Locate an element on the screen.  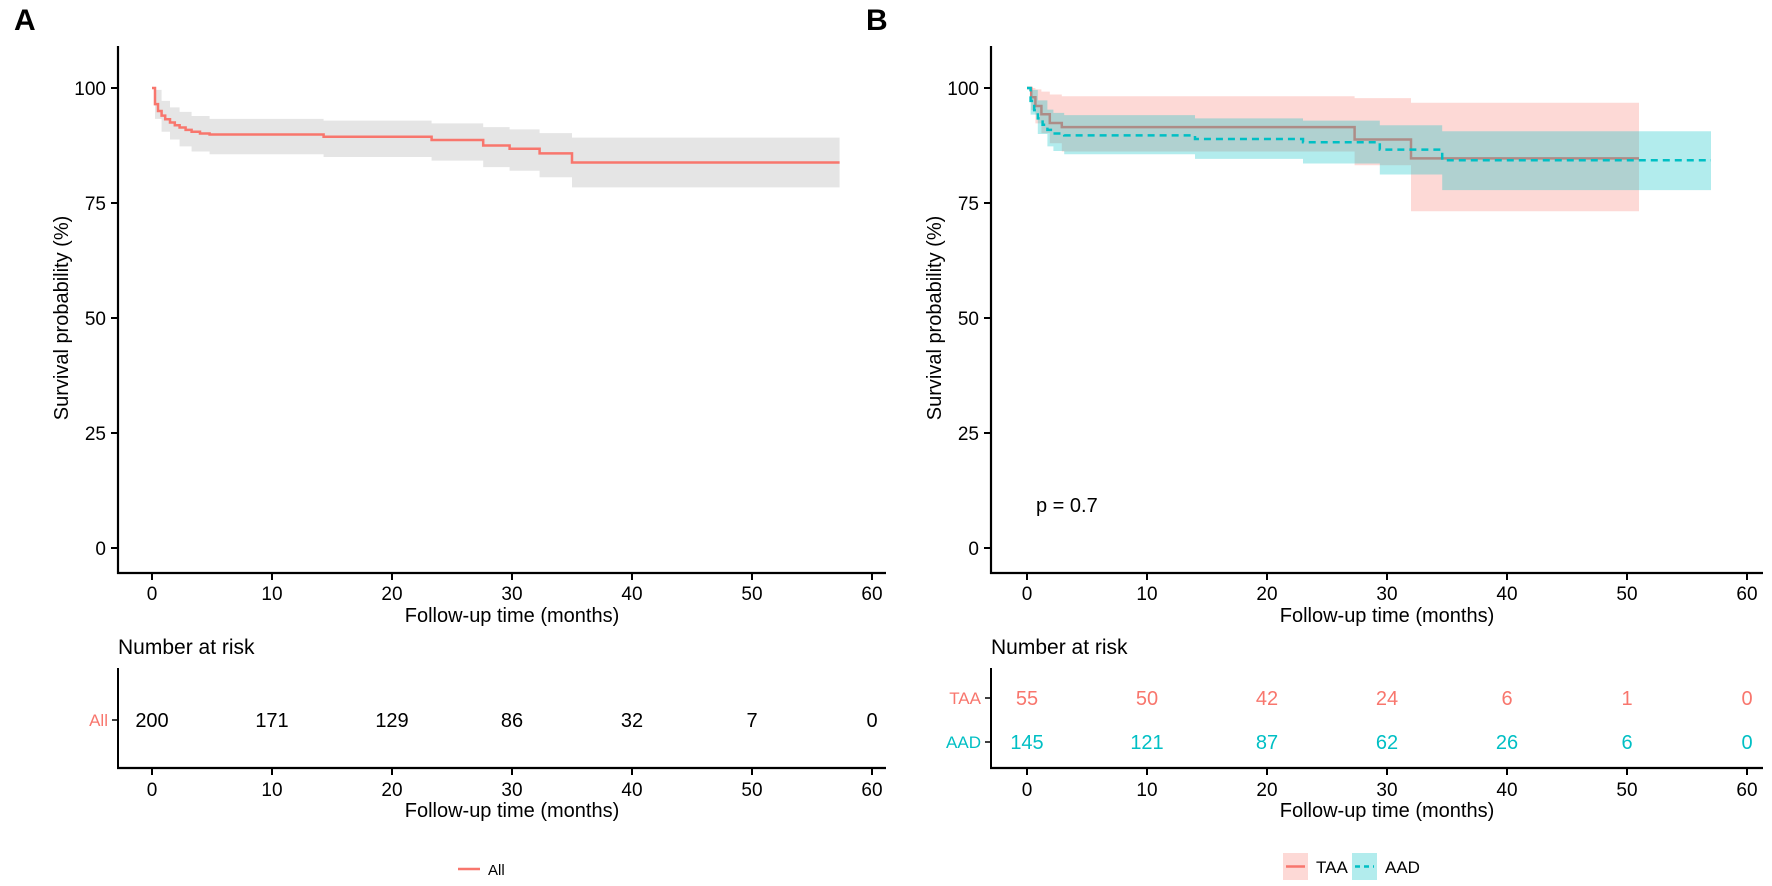
risk-count: 145 is located at coordinates (1026, 743).